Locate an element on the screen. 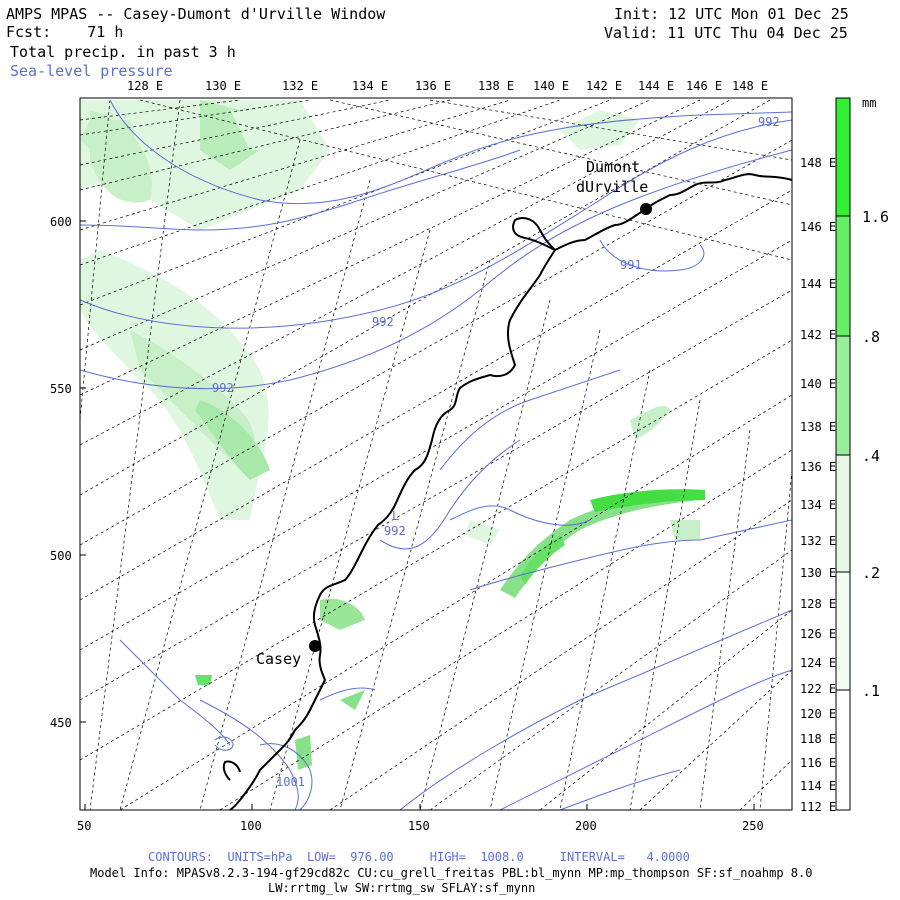 Image resolution: width=900 pixels, height=900 pixels. top-lon-label: 140 E is located at coordinates (551, 86).